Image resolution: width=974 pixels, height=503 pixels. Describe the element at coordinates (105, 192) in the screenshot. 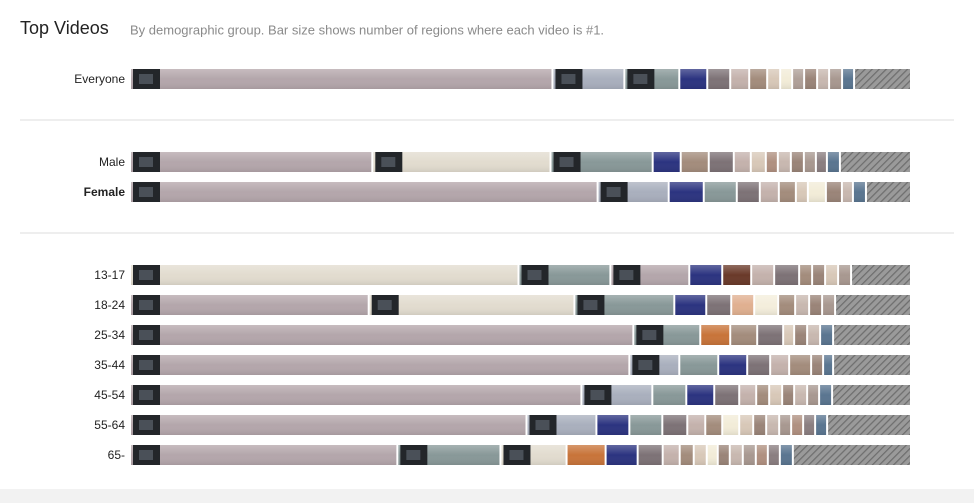

I see `row-label: Female` at that location.